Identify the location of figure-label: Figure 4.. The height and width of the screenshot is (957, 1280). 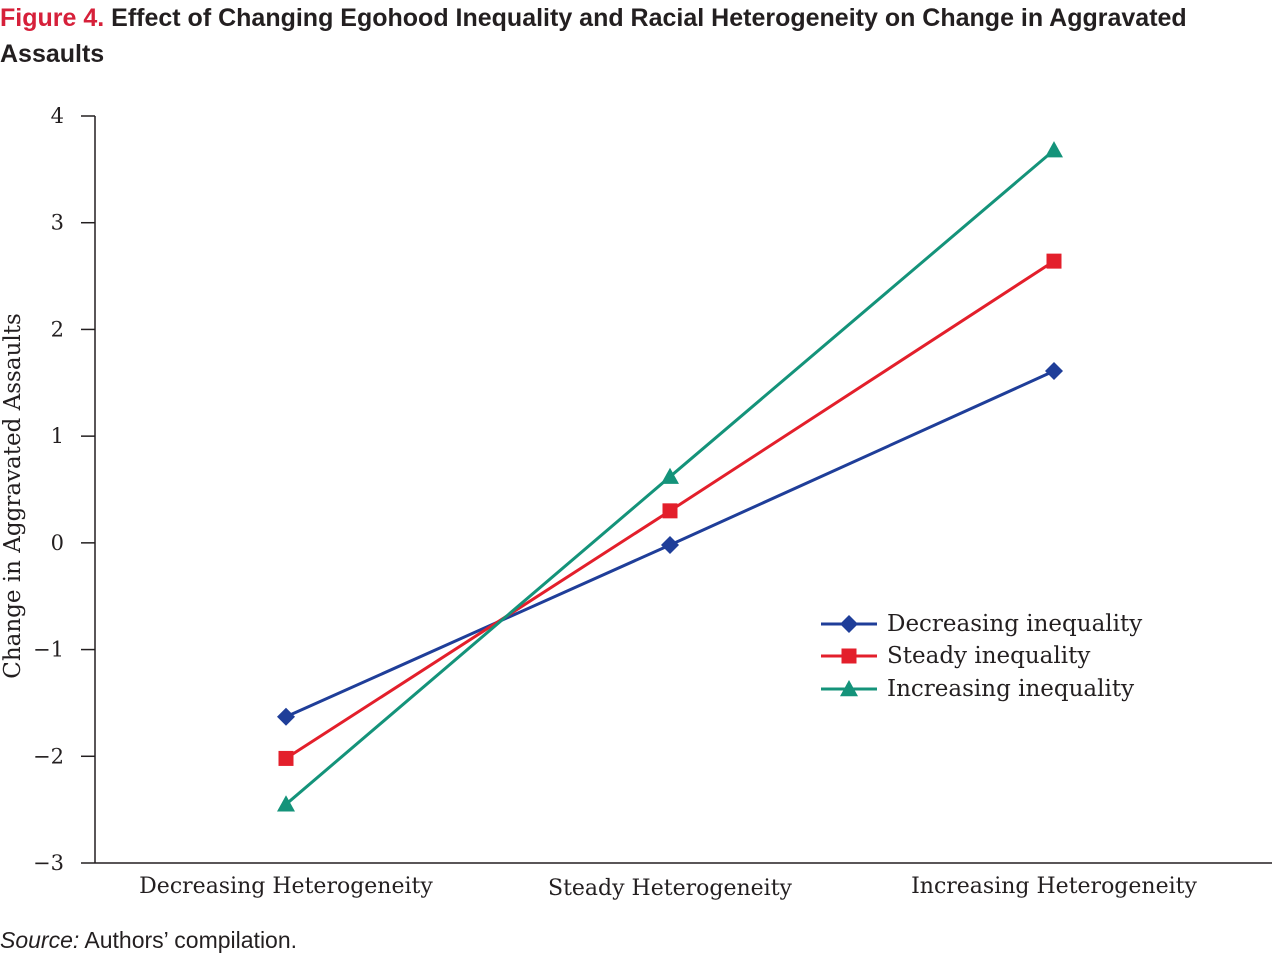
(52, 18).